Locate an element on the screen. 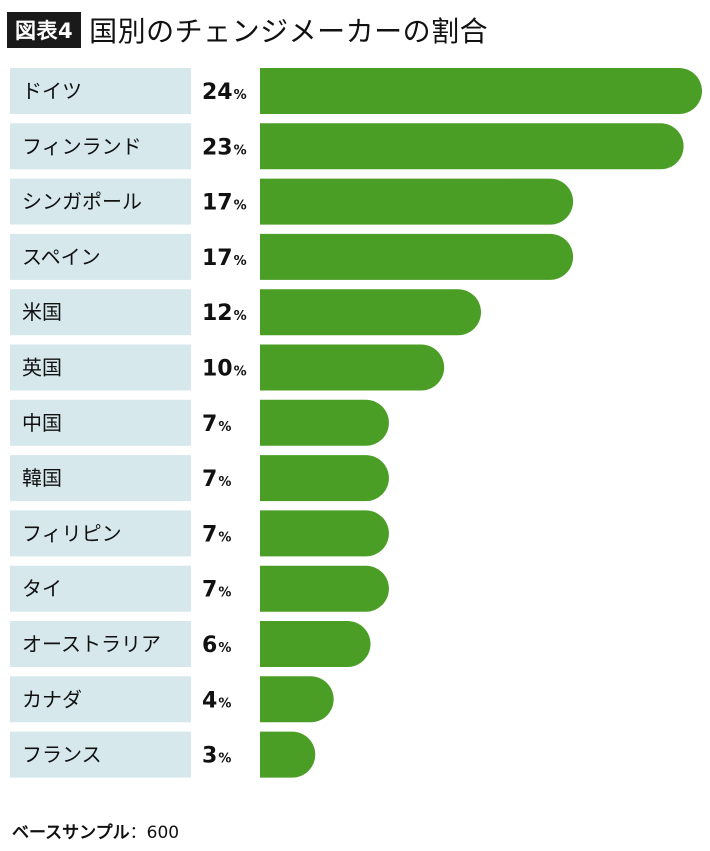 The height and width of the screenshot is (851, 710). bar-row: 韓国 7% is located at coordinates (199, 478).